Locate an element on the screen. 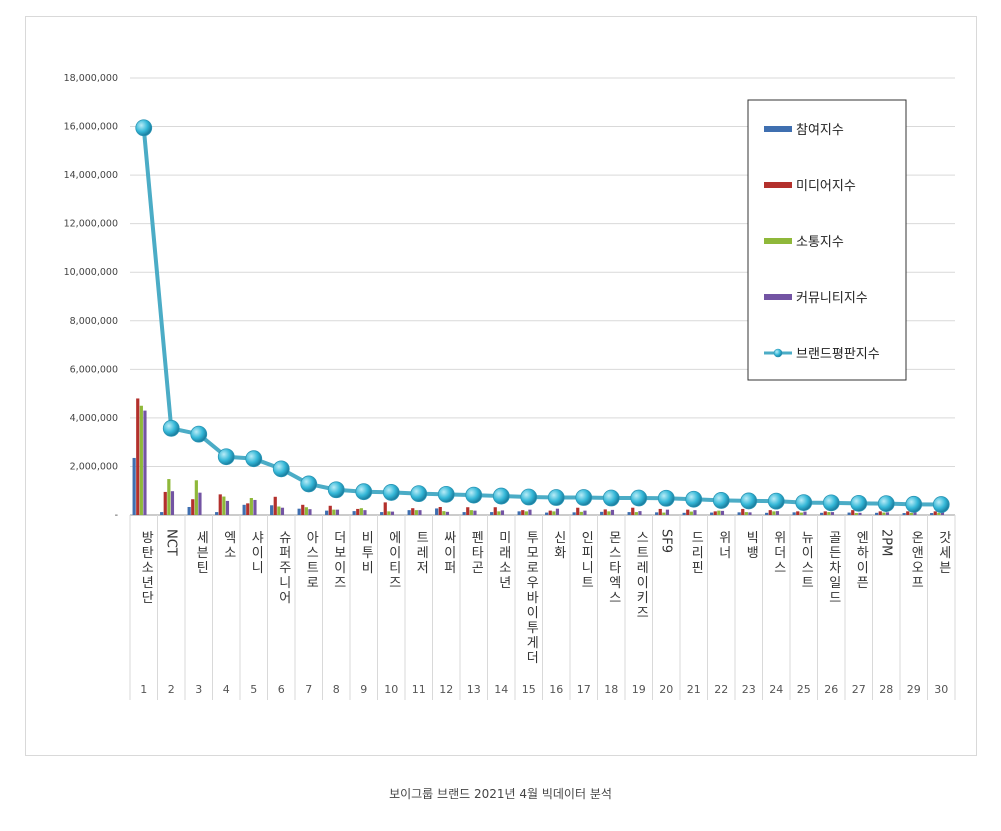 The height and width of the screenshot is (831, 1001). rank-label: 2 is located at coordinates (171, 689).